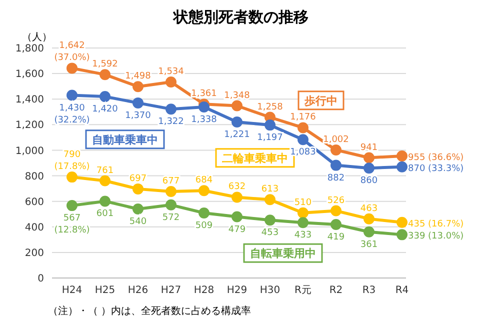 The height and width of the screenshot is (331, 483). I want to click on data-label: 697, so click(138, 179).